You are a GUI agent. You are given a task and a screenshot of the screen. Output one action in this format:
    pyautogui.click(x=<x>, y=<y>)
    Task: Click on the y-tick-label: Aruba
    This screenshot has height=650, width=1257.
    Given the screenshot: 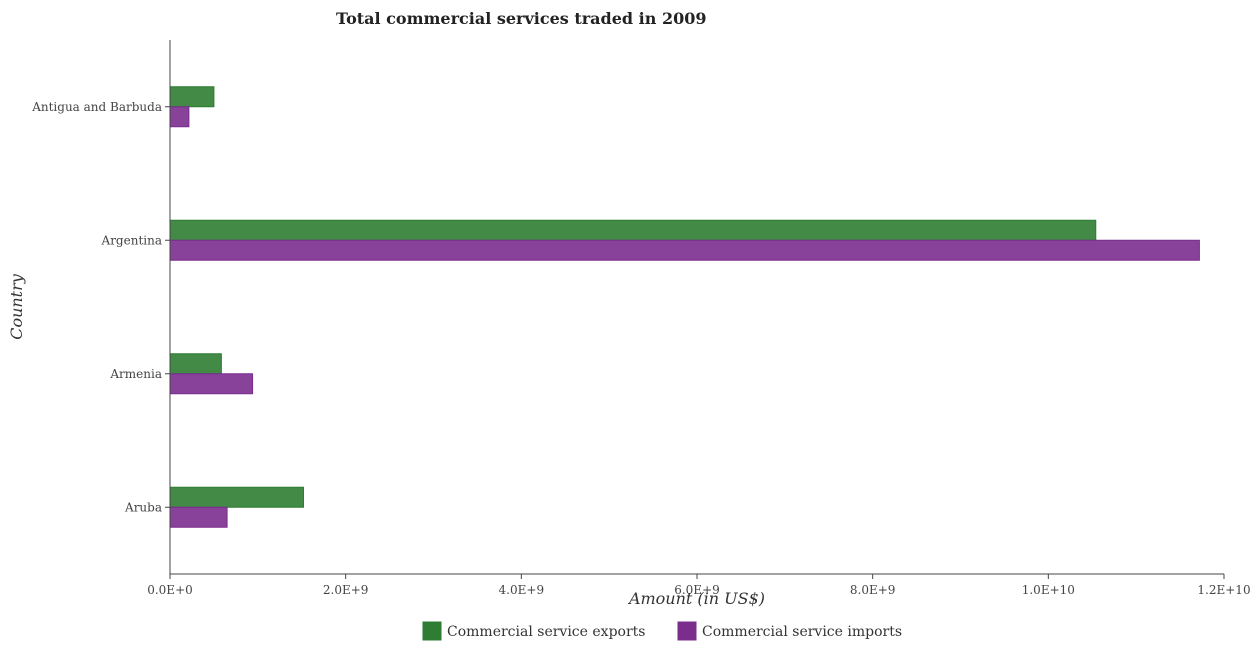 What is the action you would take?
    pyautogui.click(x=143, y=507)
    